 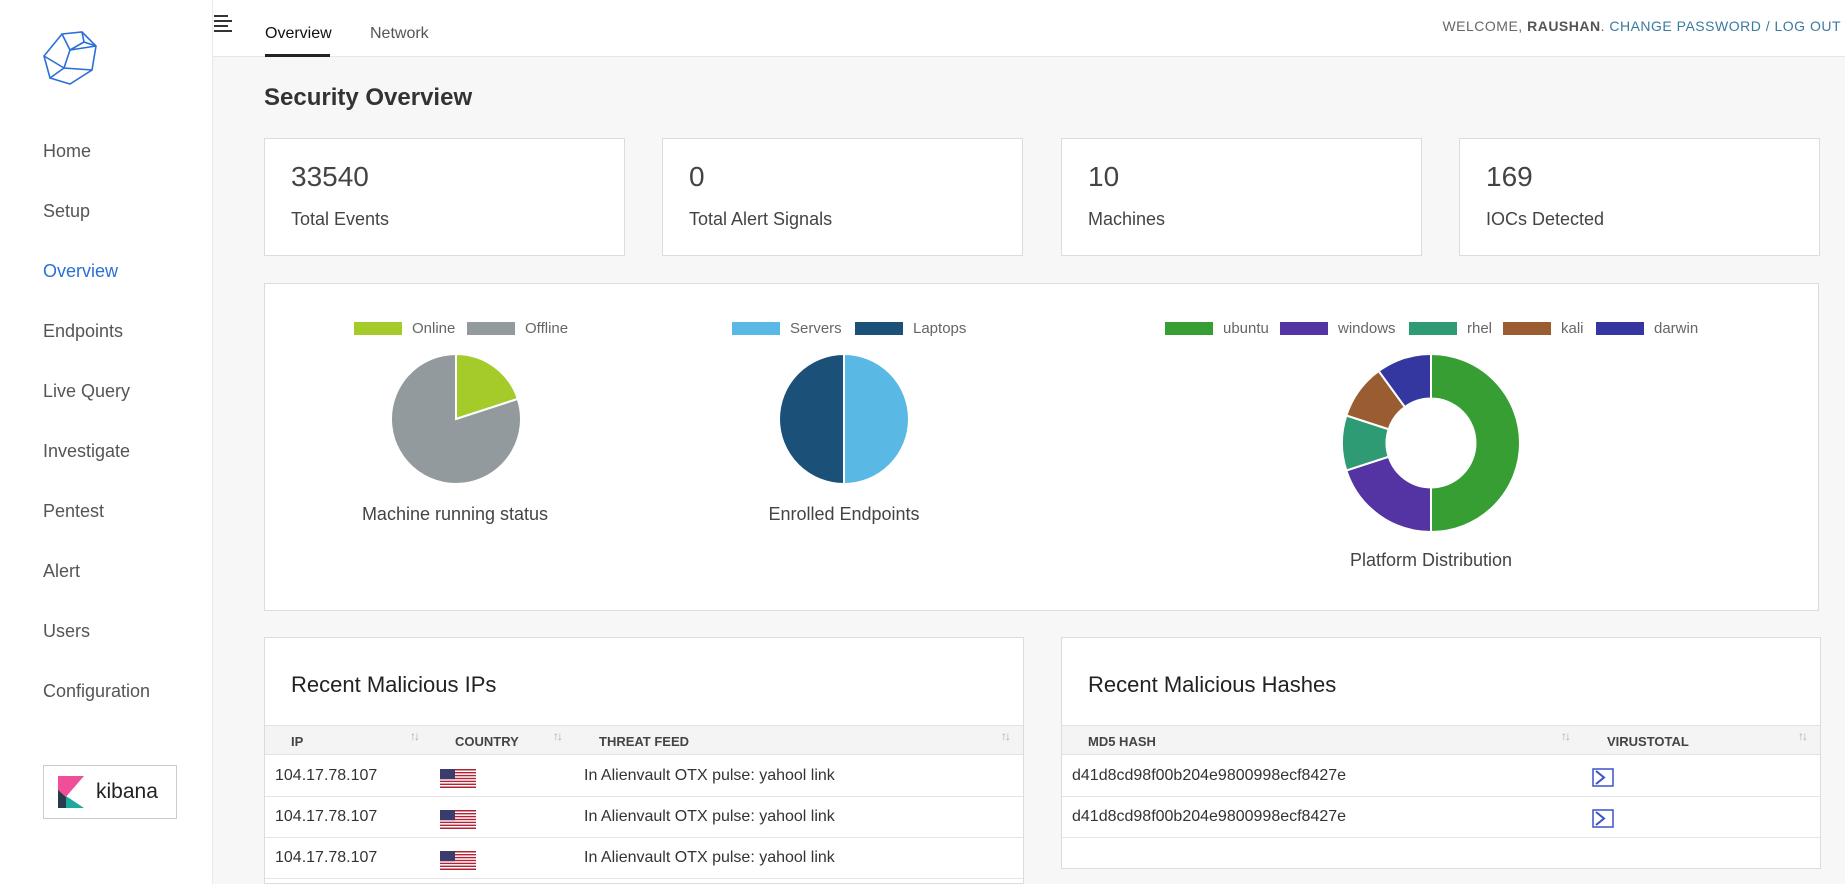 What do you see at coordinates (81, 271) in the screenshot?
I see `sidebar-item-overview: Overview` at bounding box center [81, 271].